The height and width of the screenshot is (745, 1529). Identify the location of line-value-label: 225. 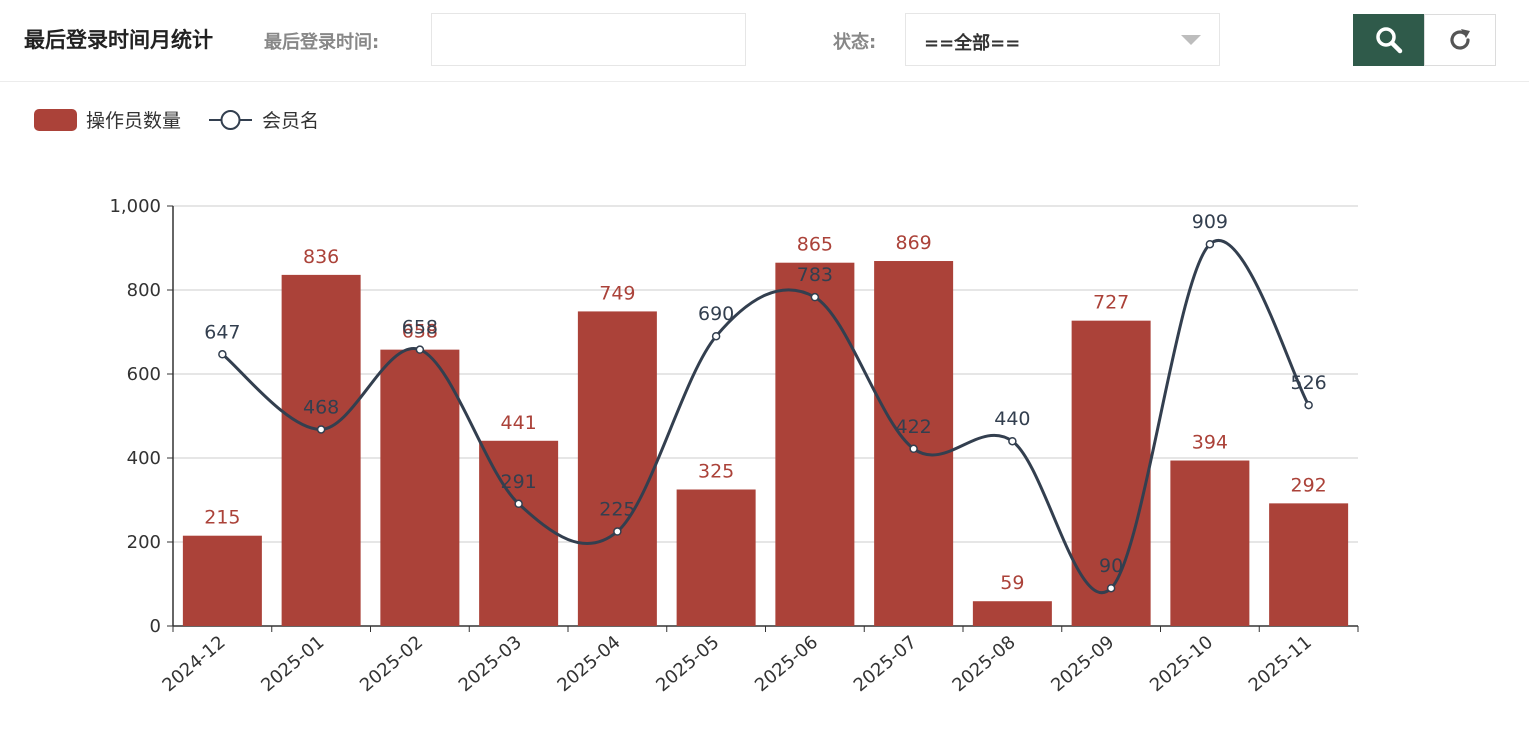
(617, 510).